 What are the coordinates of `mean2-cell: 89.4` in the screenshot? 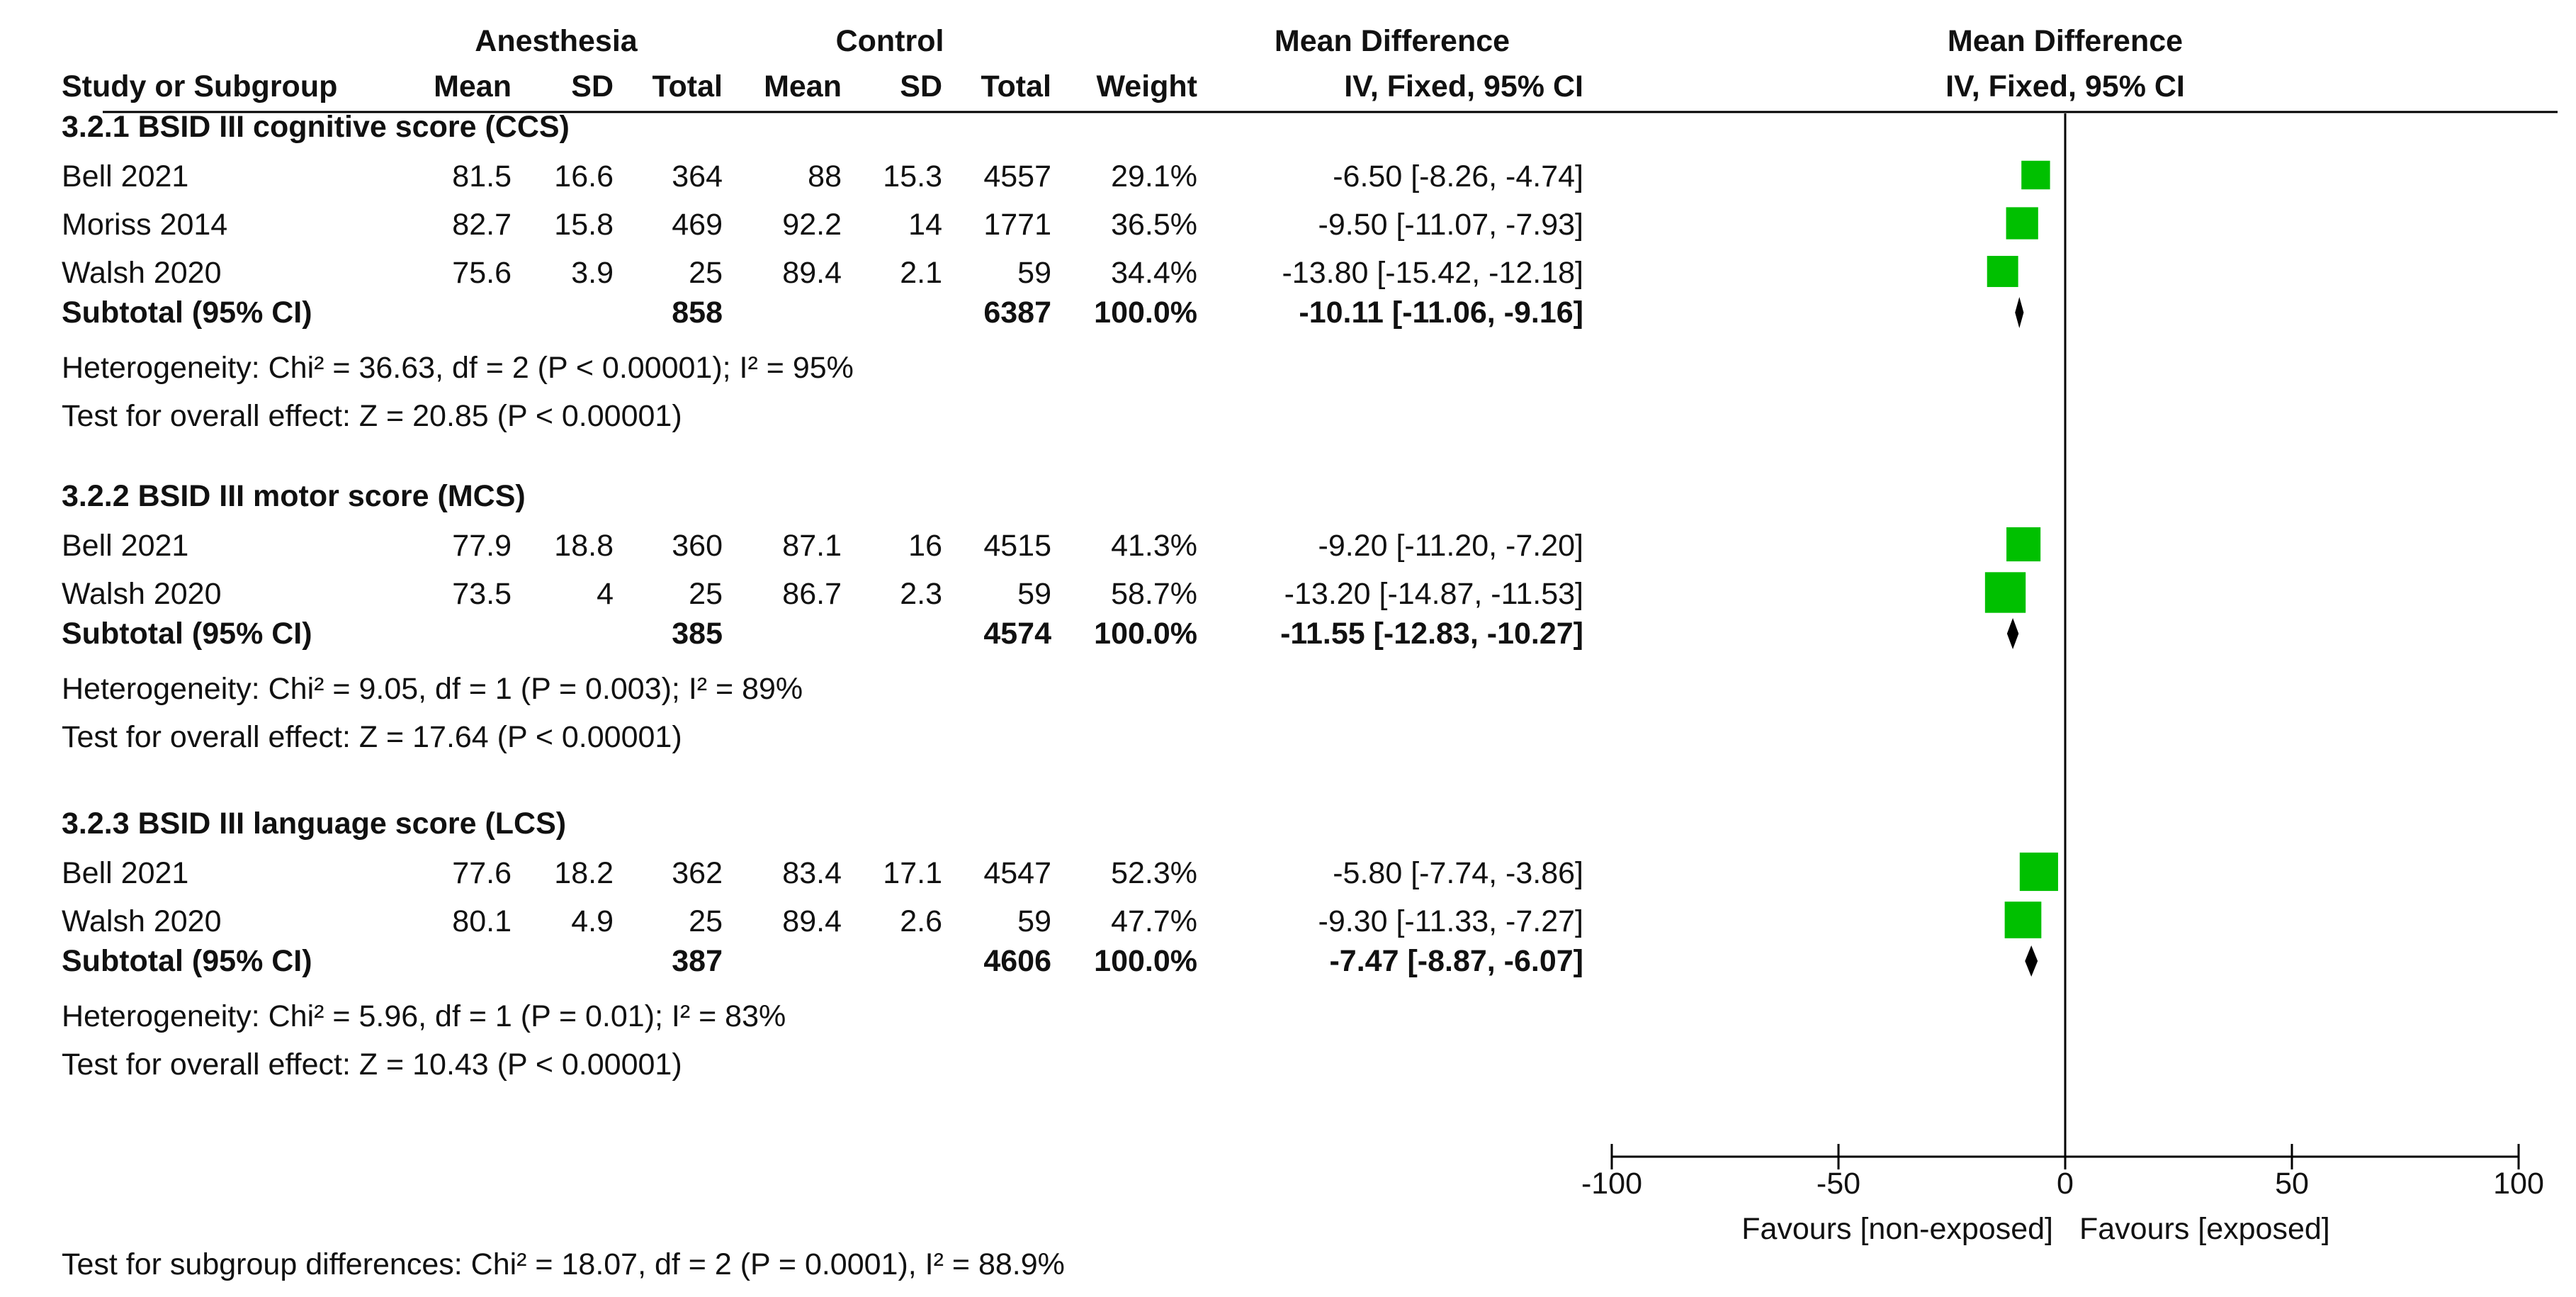 It's located at (812, 921).